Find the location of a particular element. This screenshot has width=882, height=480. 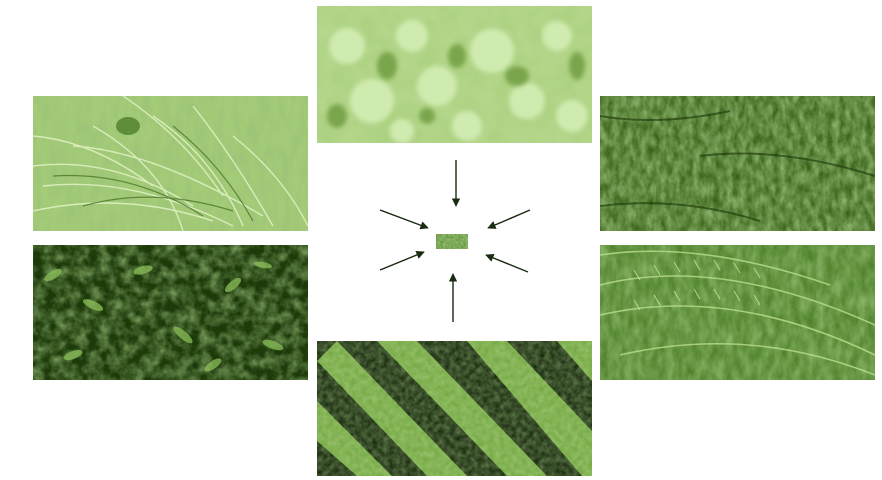

arrow-from-upper-left is located at coordinates (404, 219).